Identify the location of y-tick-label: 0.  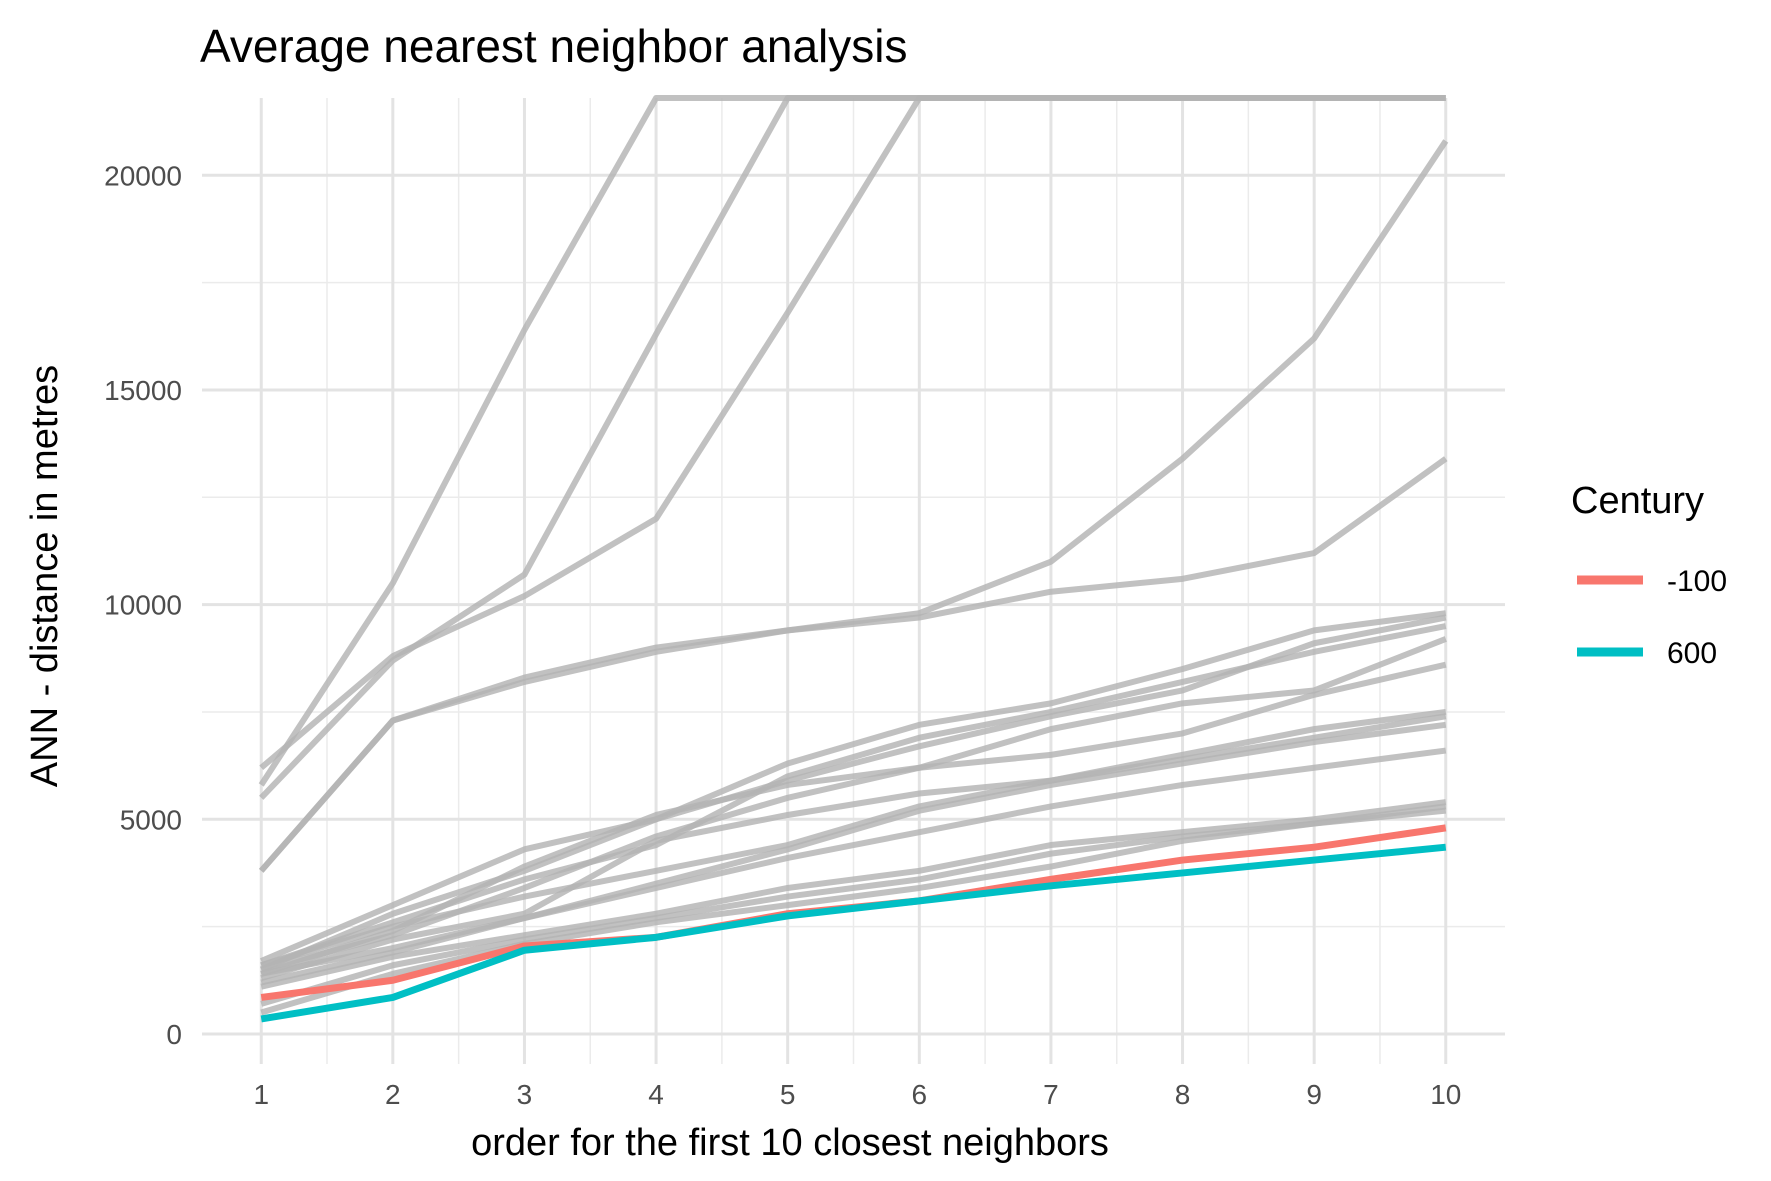
(174, 1034).